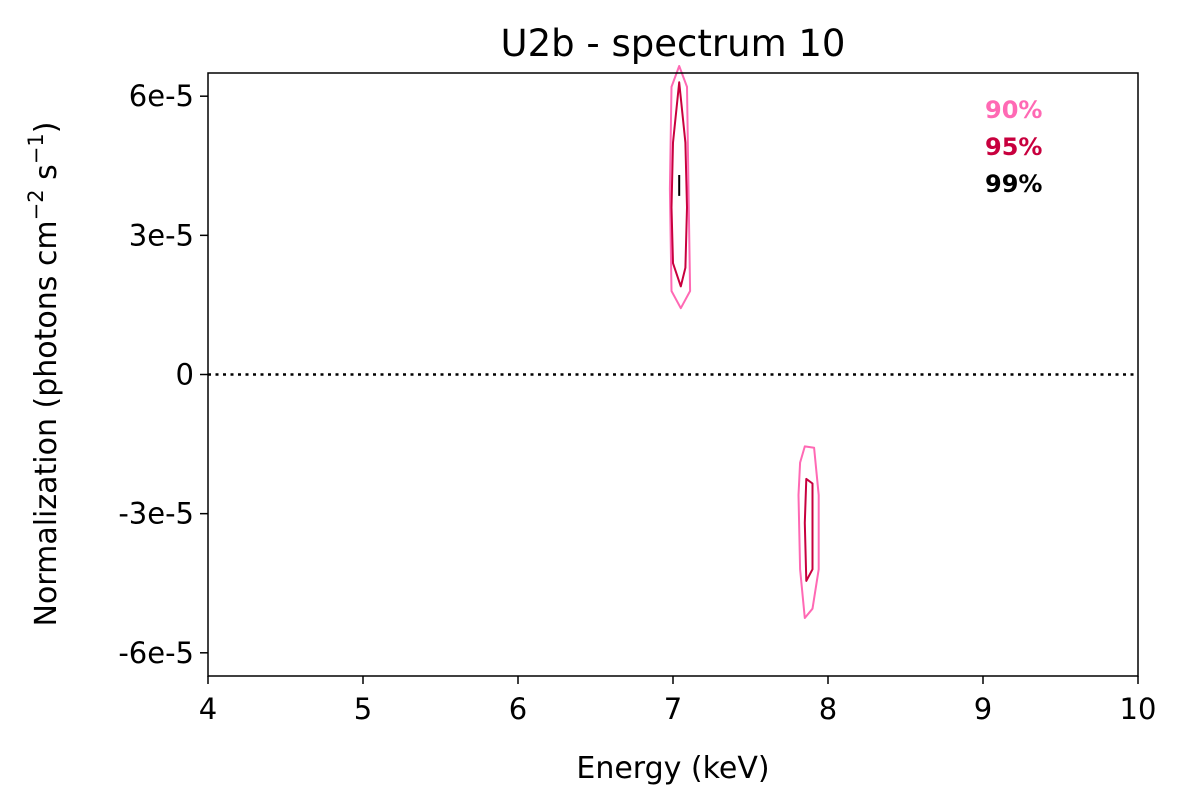  Describe the element at coordinates (1138, 709) in the screenshot. I see `x-tick-label: 10` at that location.